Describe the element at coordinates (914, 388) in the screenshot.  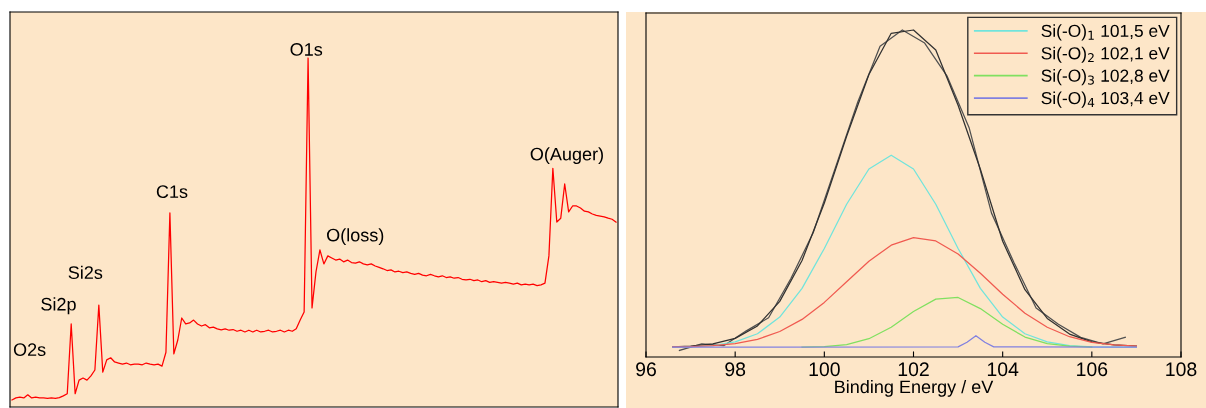
I see `x-axis-title: Binding Energy / eV` at that location.